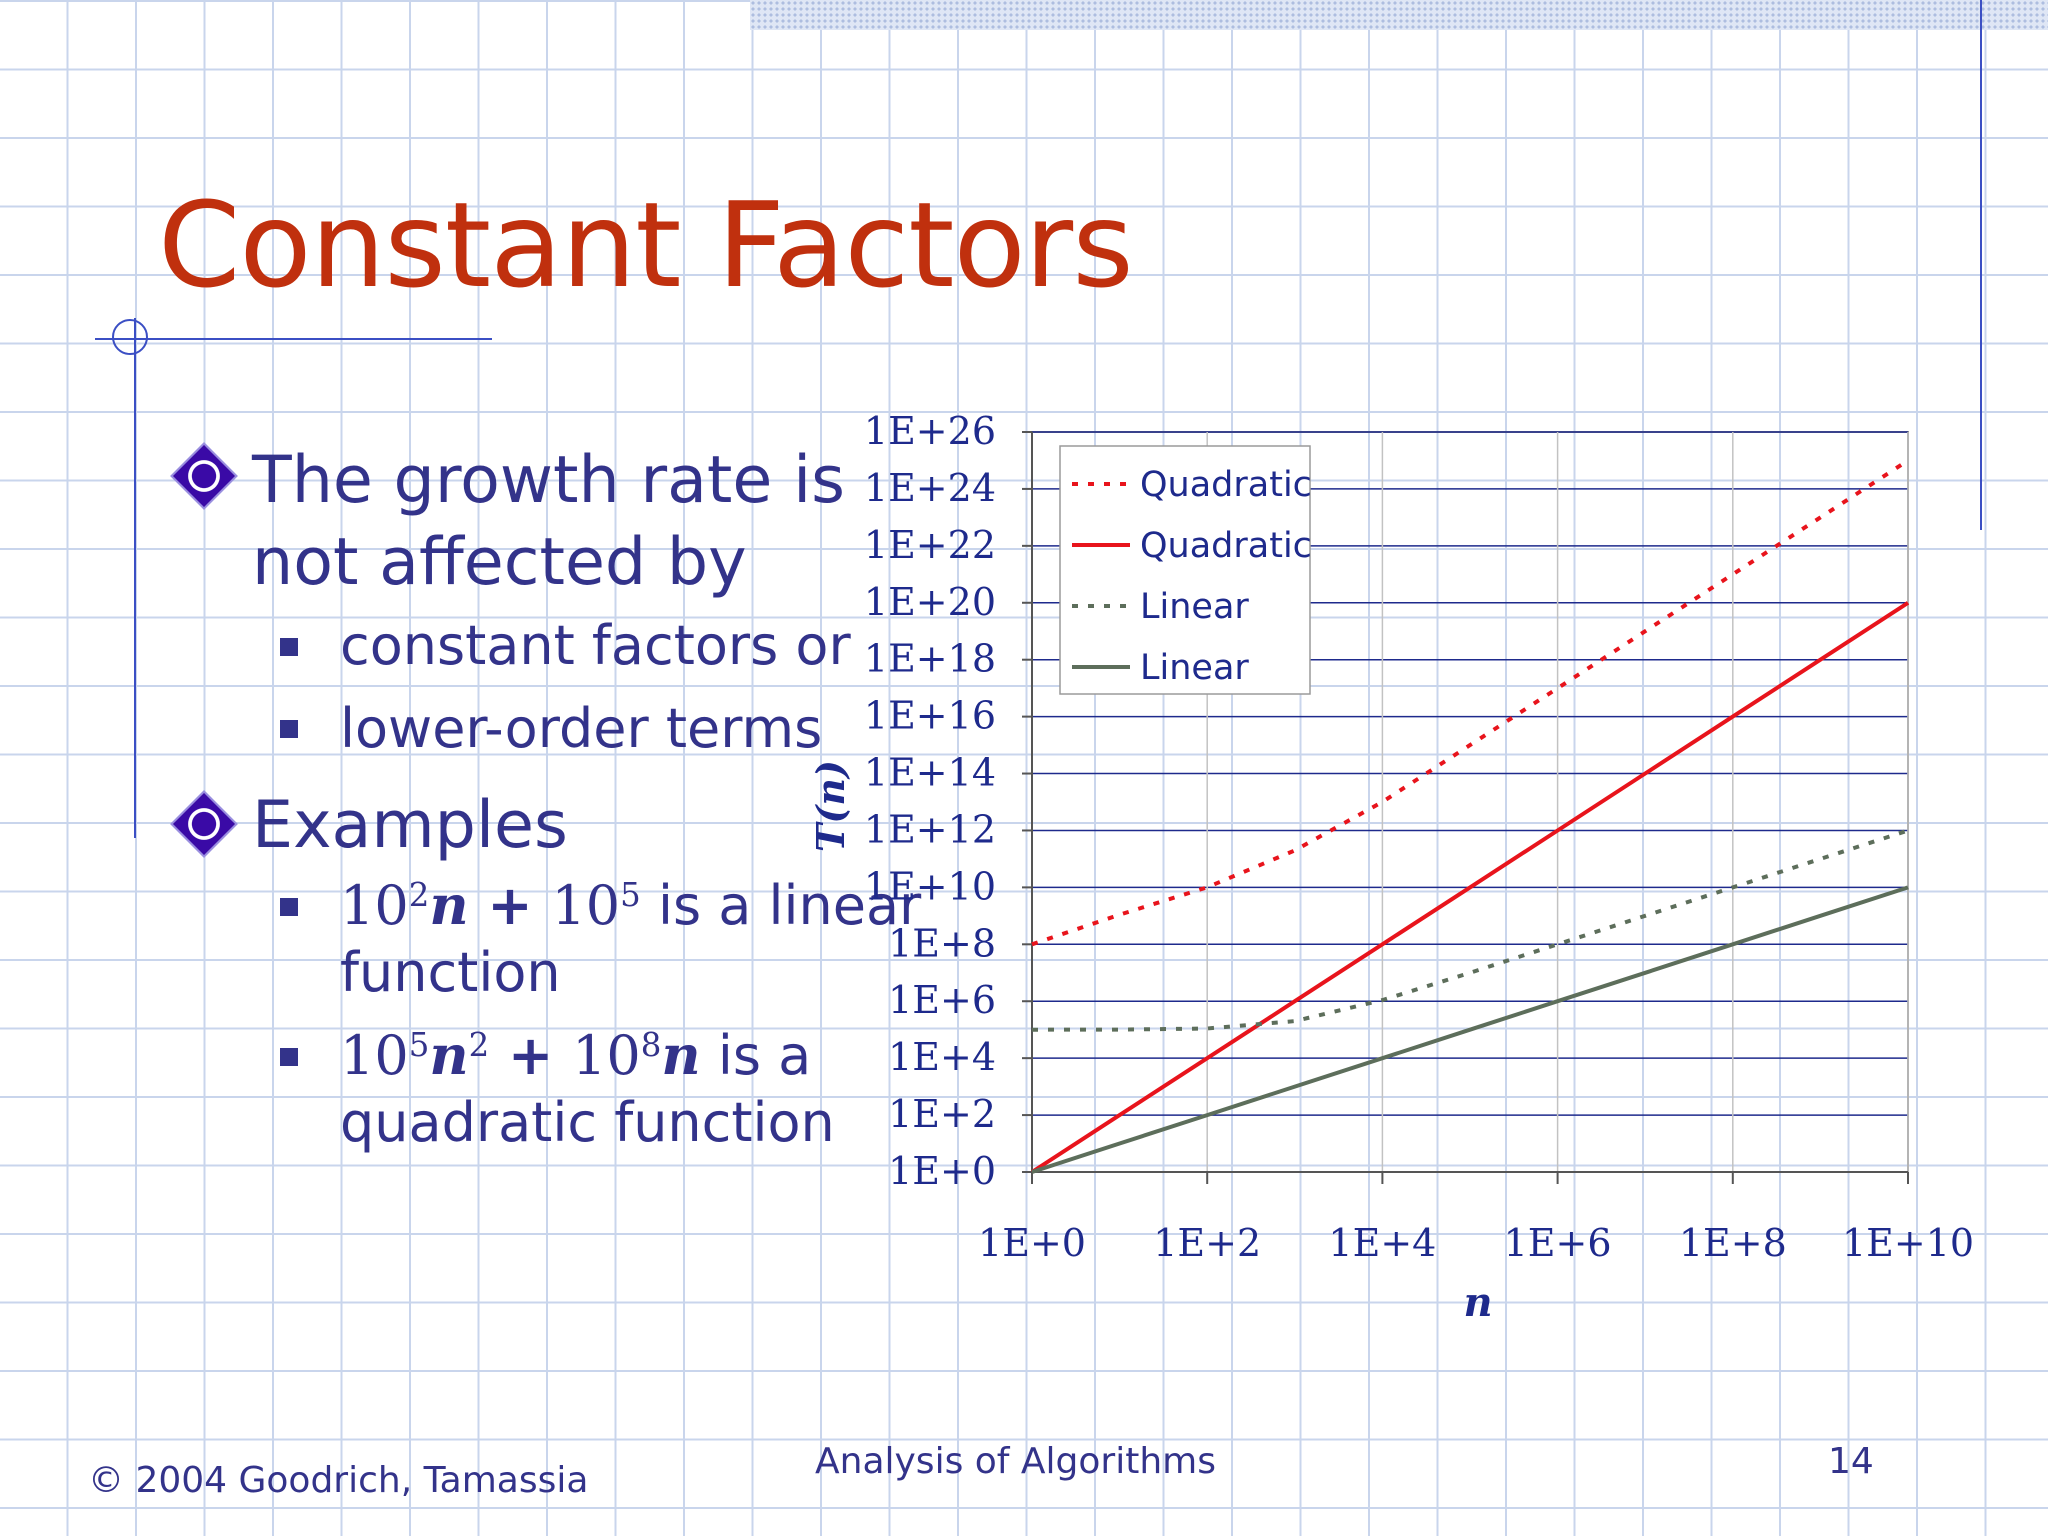 The width and height of the screenshot is (2048, 1536). Describe the element at coordinates (1399, 15) in the screenshot. I see `top-pattern-band` at that location.